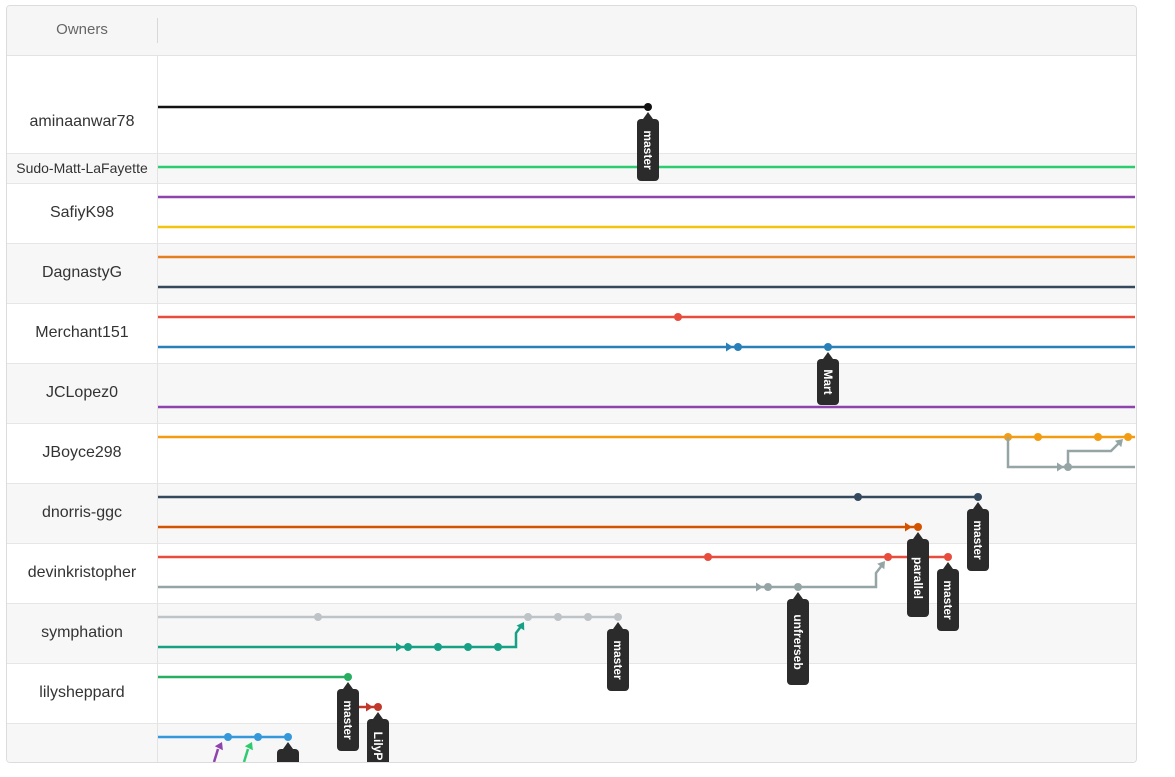 The image size is (1175, 777). What do you see at coordinates (82, 692) in the screenshot?
I see `owner-name: lilysheppard` at bounding box center [82, 692].